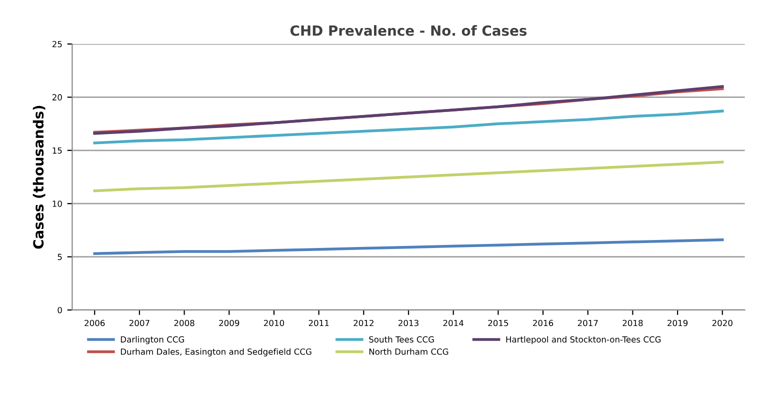 The height and width of the screenshot is (400, 760). What do you see at coordinates (184, 323) in the screenshot?
I see `x-tick-label: 2008` at bounding box center [184, 323].